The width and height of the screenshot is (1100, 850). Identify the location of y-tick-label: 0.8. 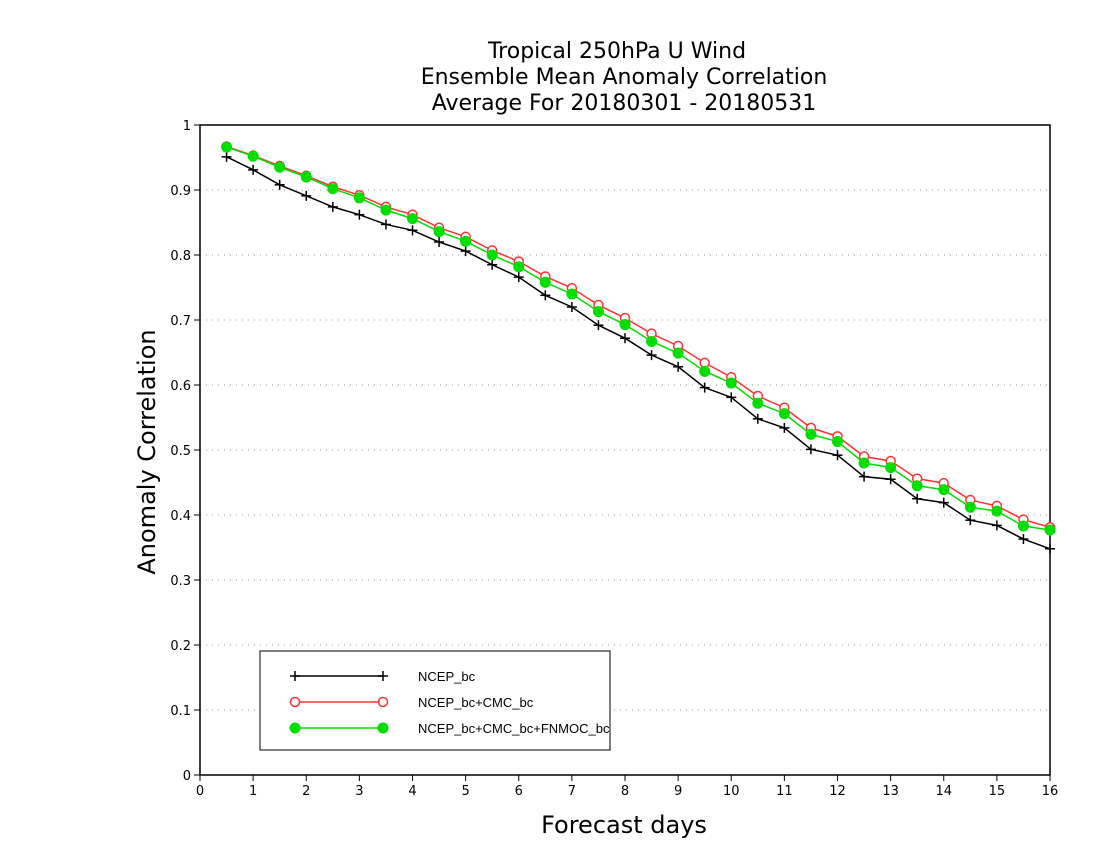
(180, 256).